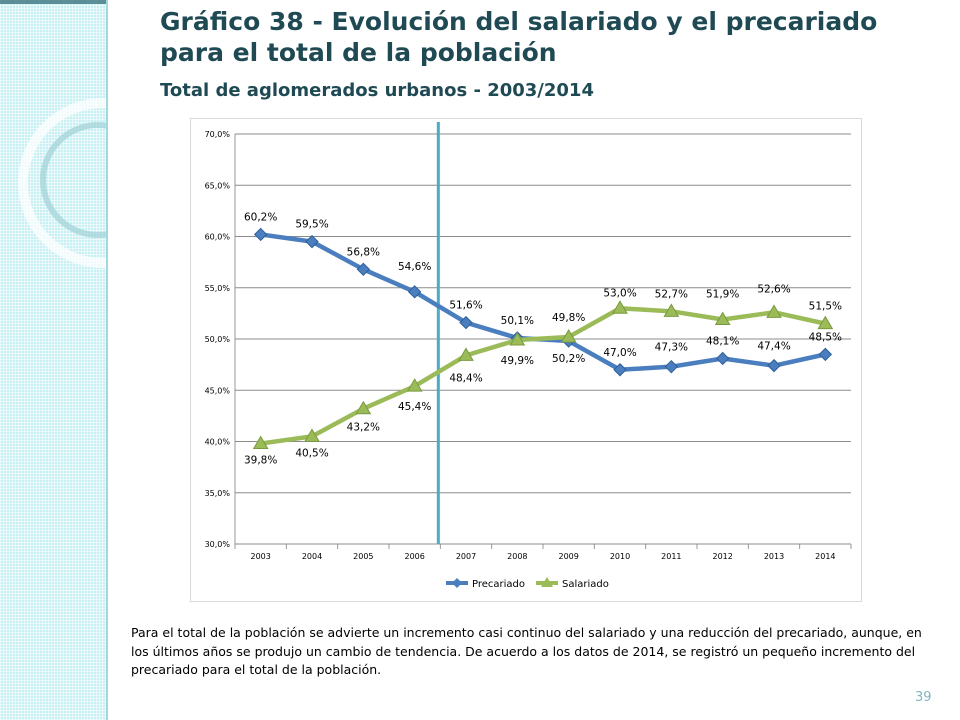  Describe the element at coordinates (722, 556) in the screenshot. I see `x-tick-label: 2012` at that location.